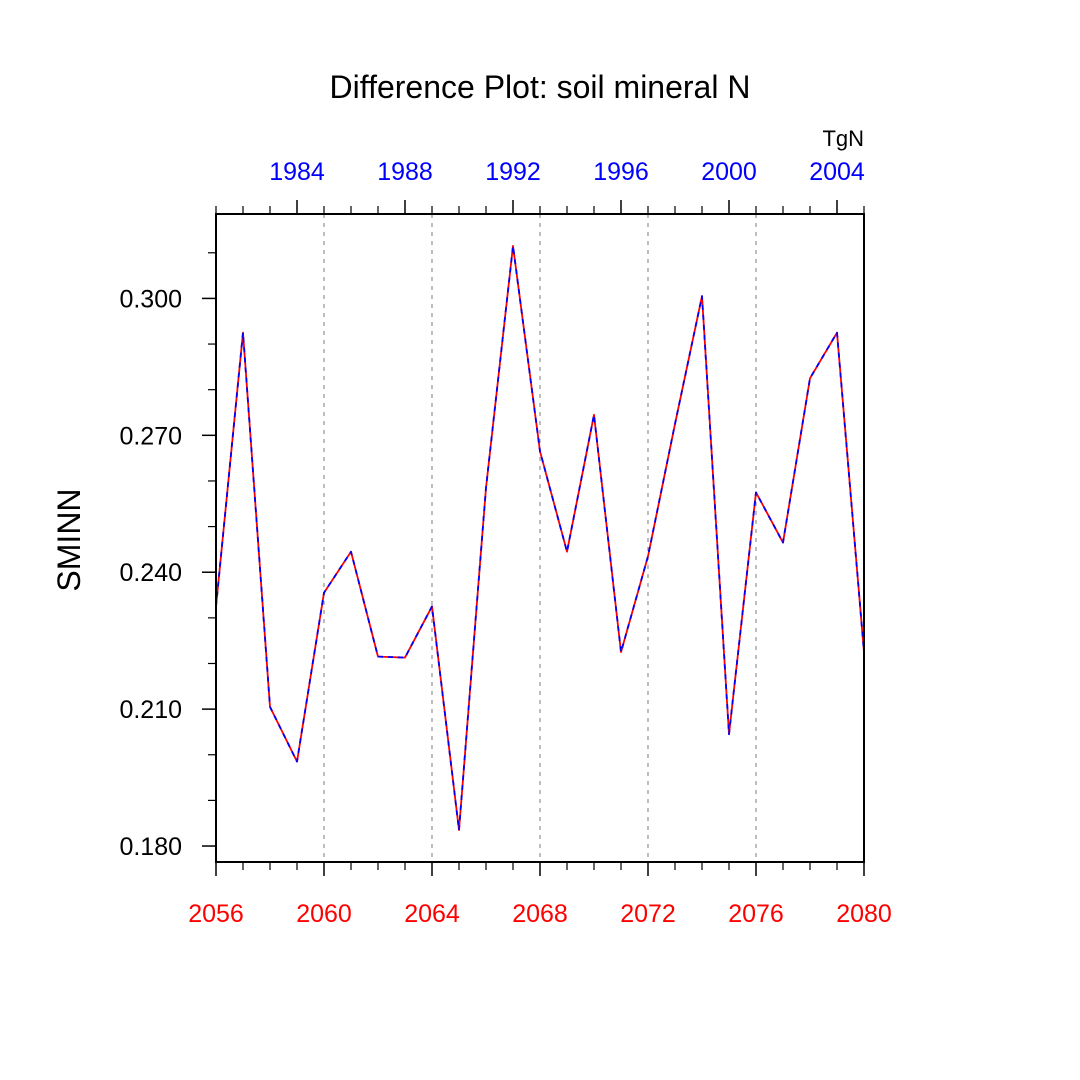 This screenshot has height=1080, width=1080. What do you see at coordinates (432, 914) in the screenshot?
I see `x-tick-label: 2064` at bounding box center [432, 914].